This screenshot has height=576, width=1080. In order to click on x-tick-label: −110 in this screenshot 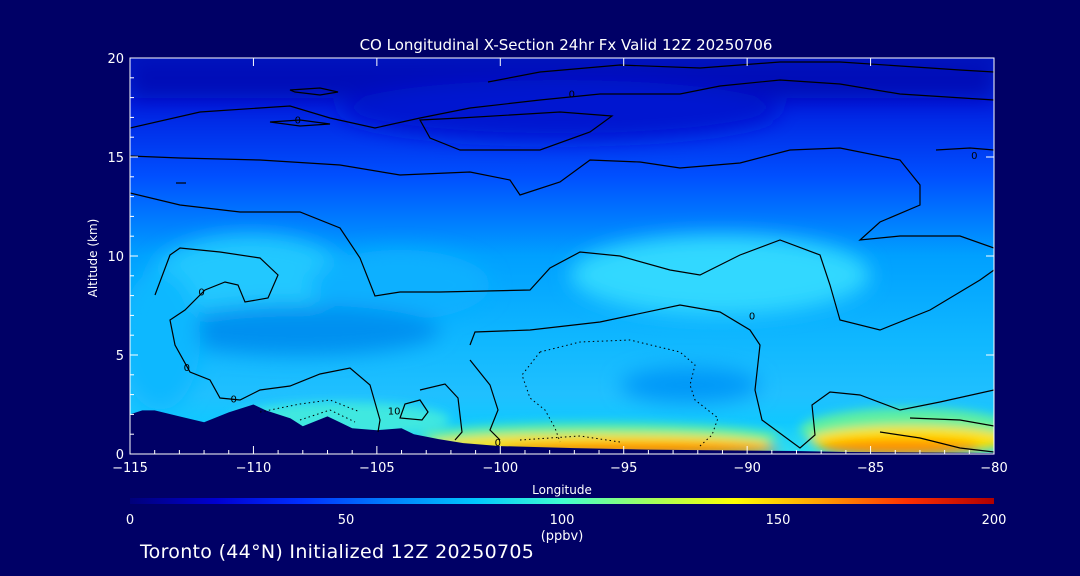, I will do `click(254, 468)`.